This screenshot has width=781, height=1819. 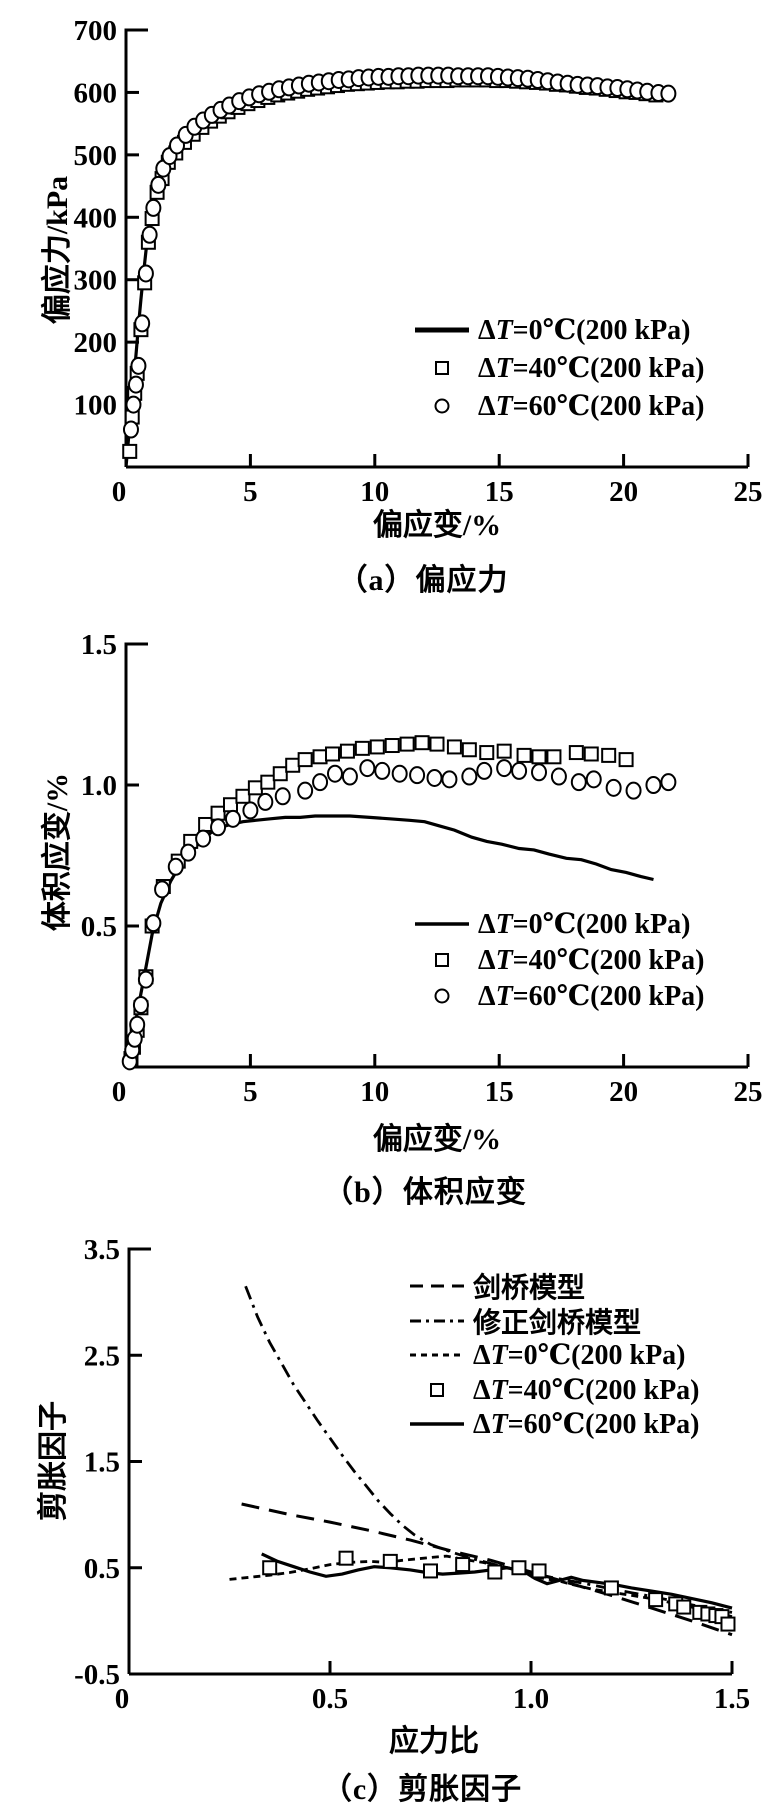 I want to click on legend-dashdot-swatch-icon, so click(x=437, y=1321).